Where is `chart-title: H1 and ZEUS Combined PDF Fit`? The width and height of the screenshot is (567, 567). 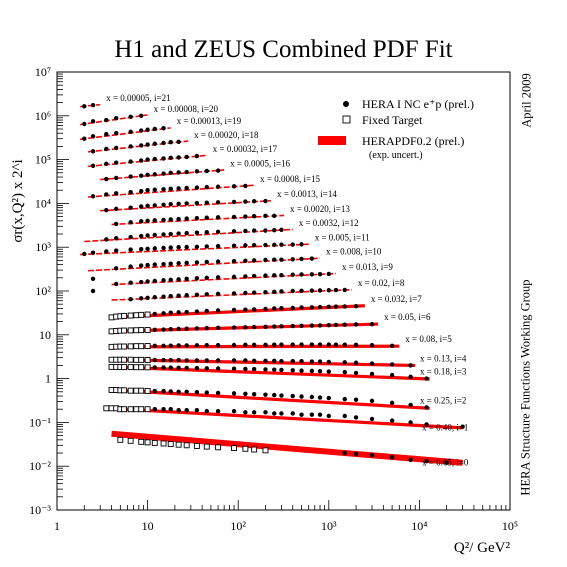
chart-title: H1 and ZEUS Combined PDF Fit is located at coordinates (283, 49).